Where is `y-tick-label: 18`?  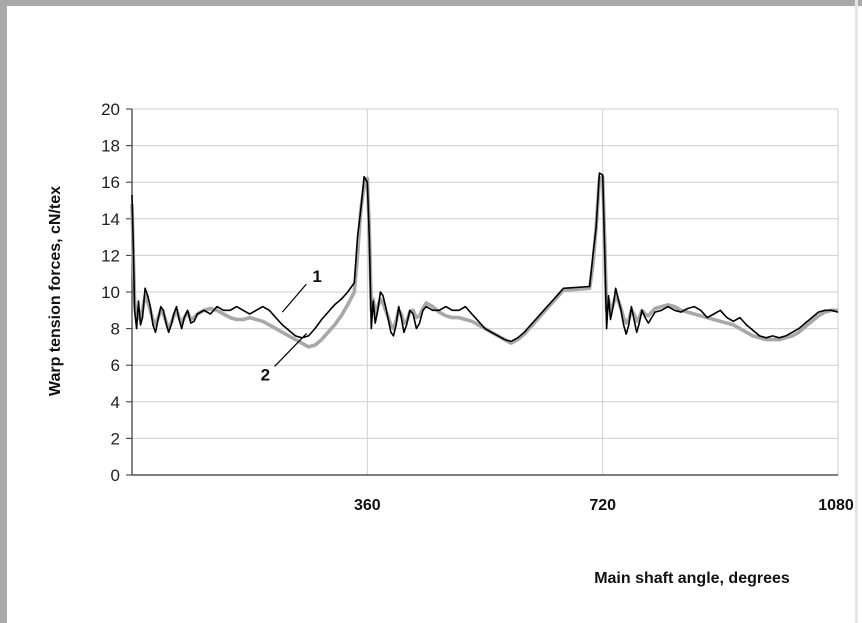 y-tick-label: 18 is located at coordinates (110, 146).